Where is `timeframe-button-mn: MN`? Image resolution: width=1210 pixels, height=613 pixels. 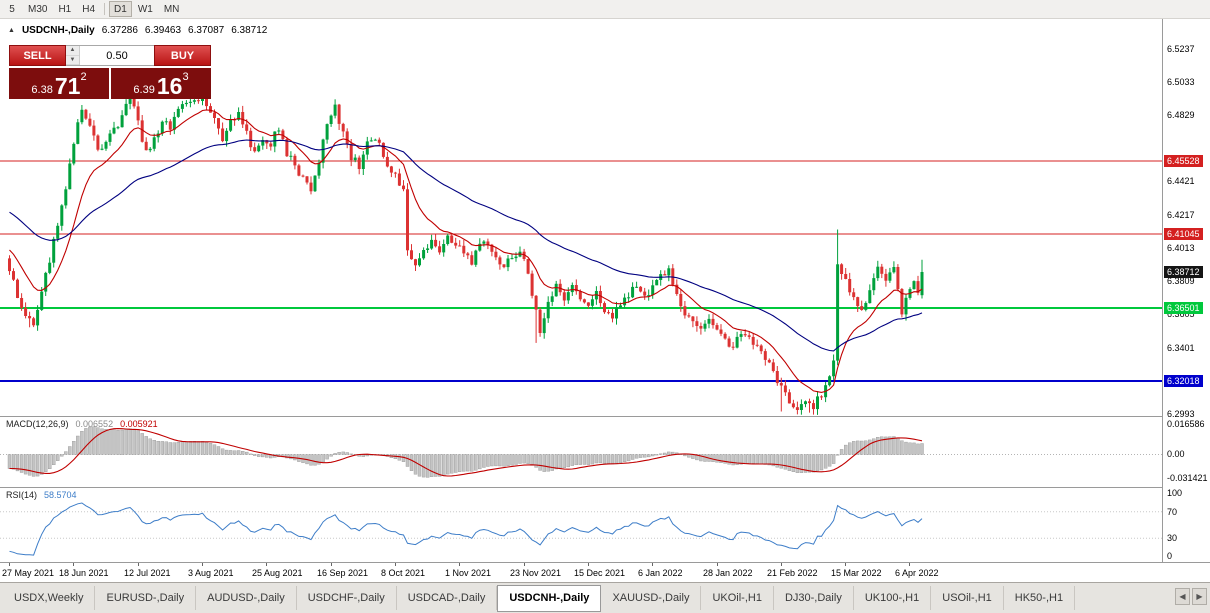 timeframe-button-mn: MN is located at coordinates (171, 9).